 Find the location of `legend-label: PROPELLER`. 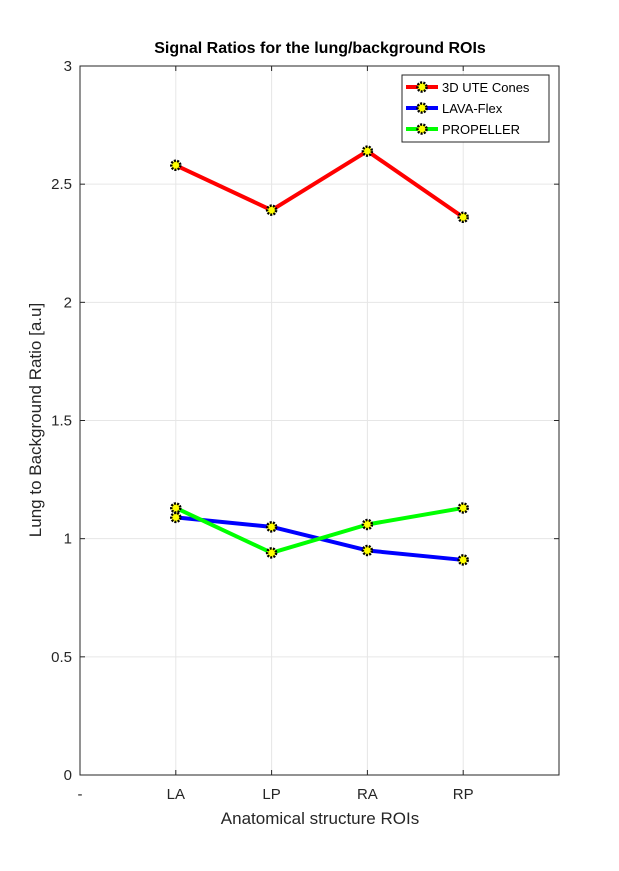

legend-label: PROPELLER is located at coordinates (481, 129).